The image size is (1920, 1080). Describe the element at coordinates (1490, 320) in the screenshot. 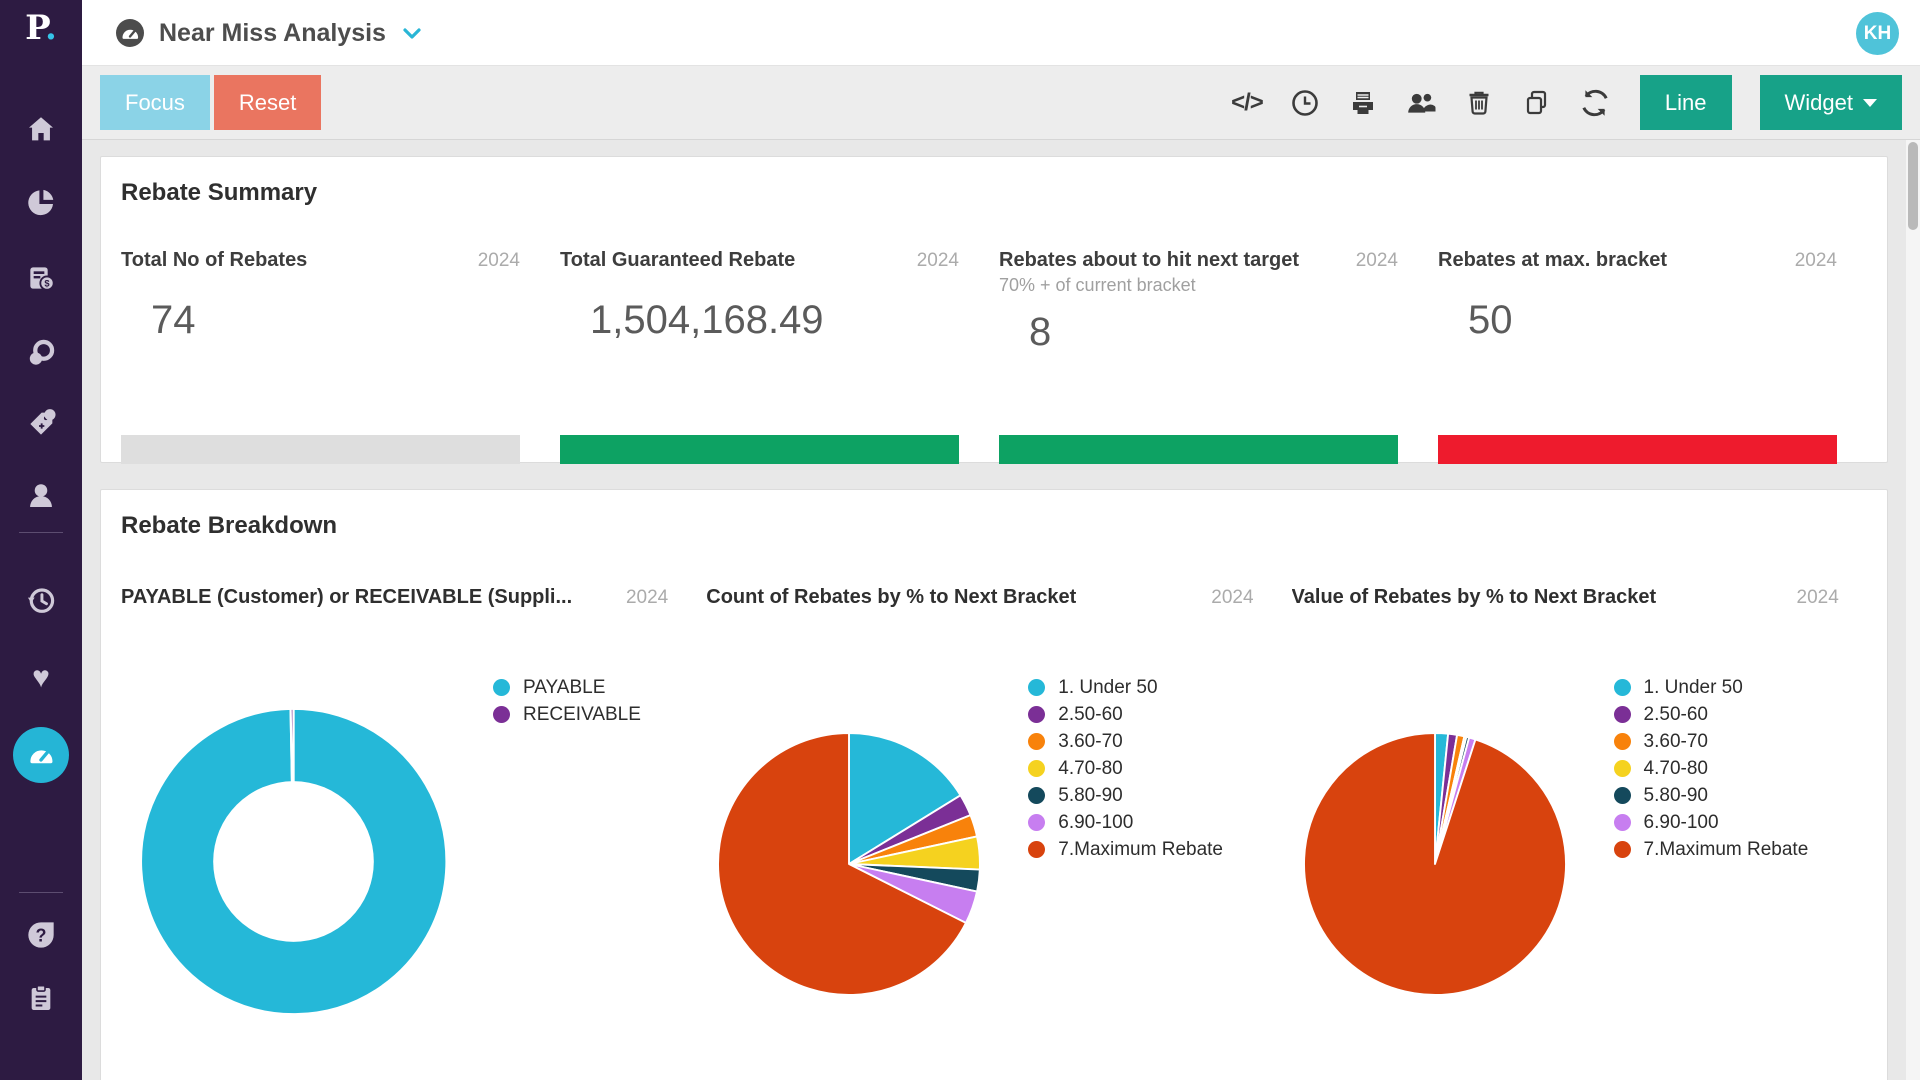

I see `kpi-value: 50` at that location.